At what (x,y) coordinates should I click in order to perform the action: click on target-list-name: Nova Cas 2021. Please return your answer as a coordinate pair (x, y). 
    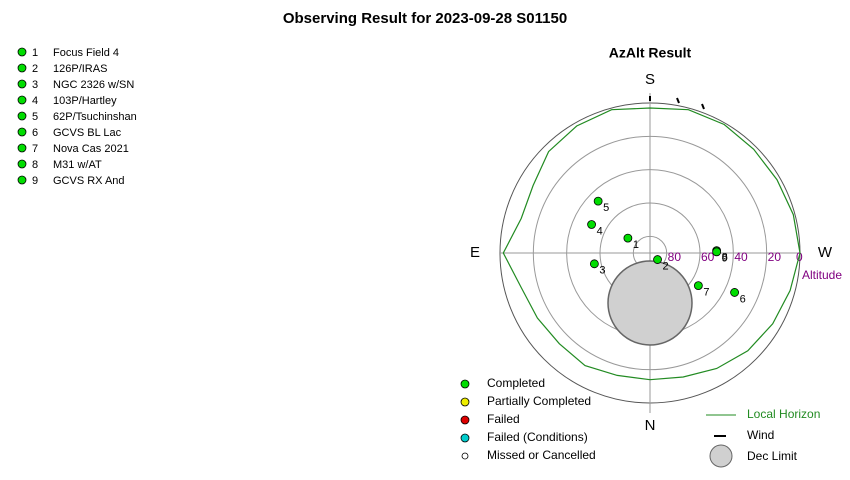
    Looking at the image, I should click on (91, 149).